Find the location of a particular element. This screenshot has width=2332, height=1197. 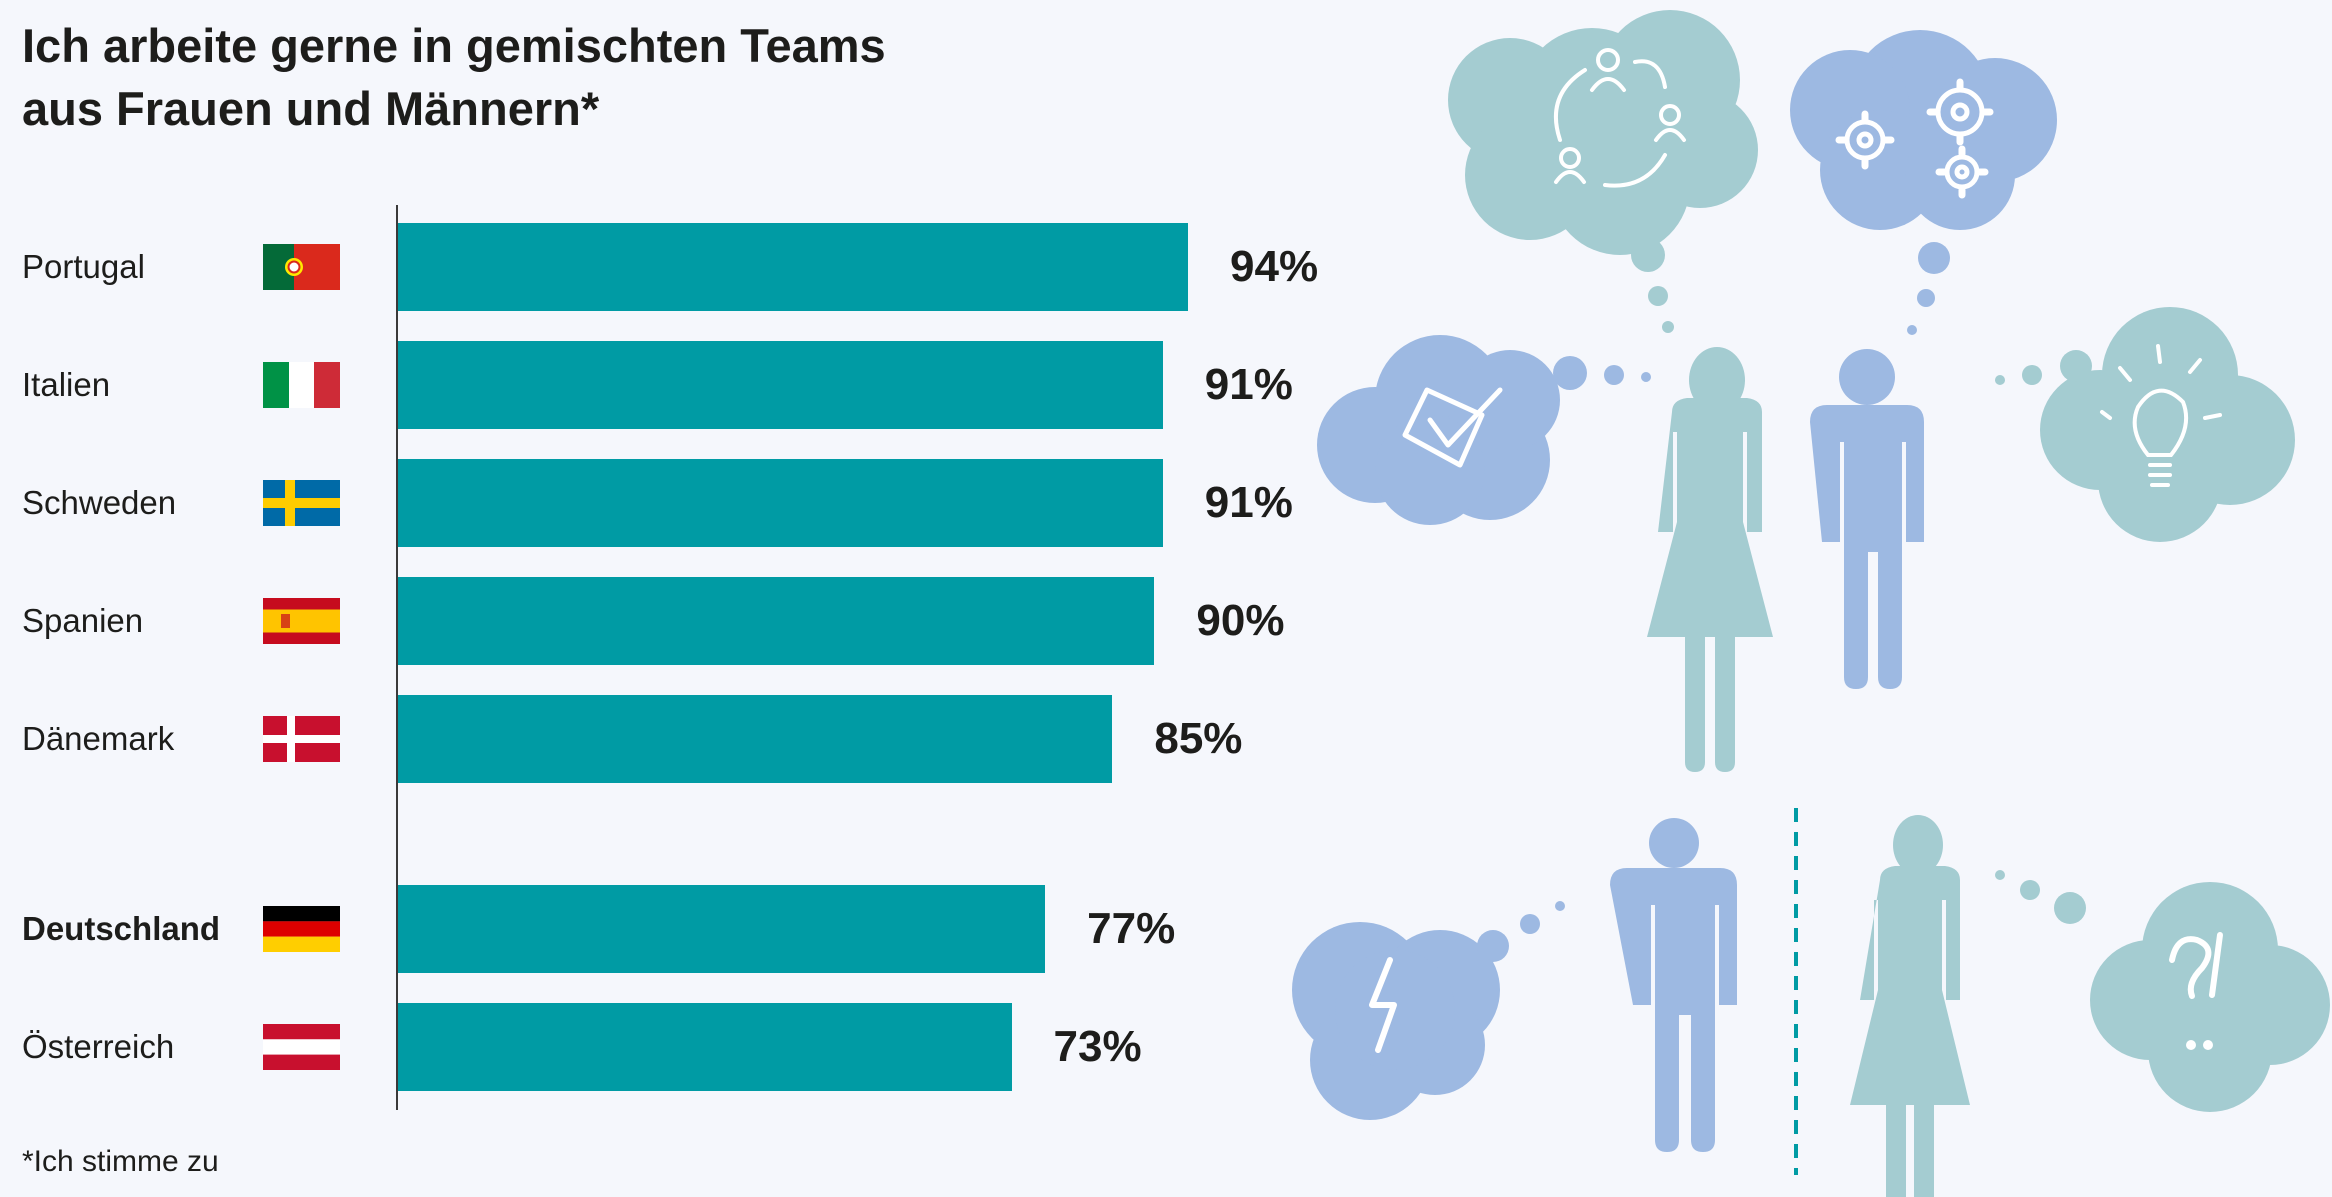

value-label-portugal: 94% is located at coordinates (1274, 266).